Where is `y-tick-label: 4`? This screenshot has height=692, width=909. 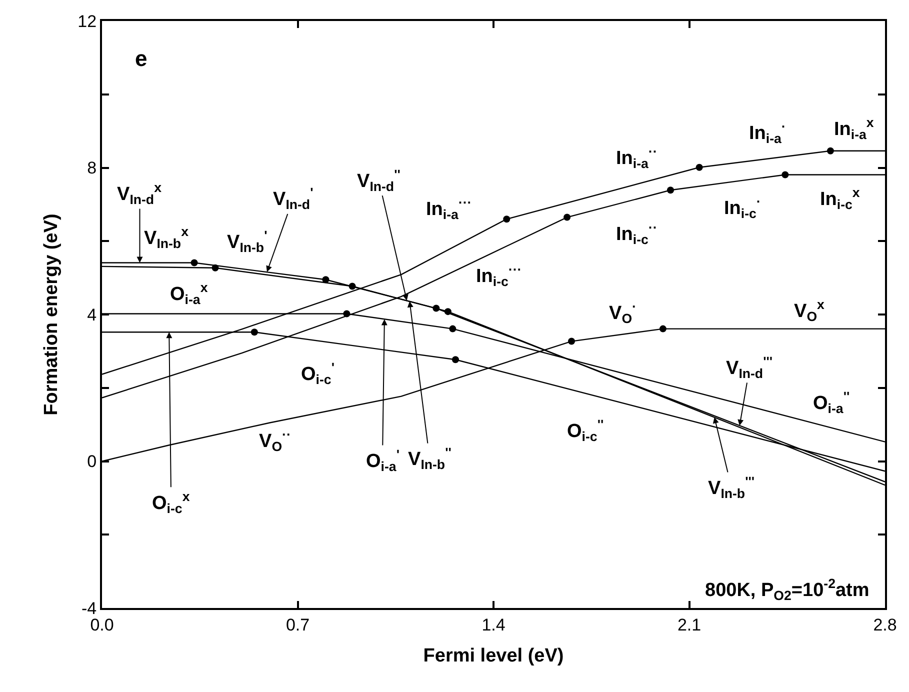 y-tick-label: 4 is located at coordinates (92, 314).